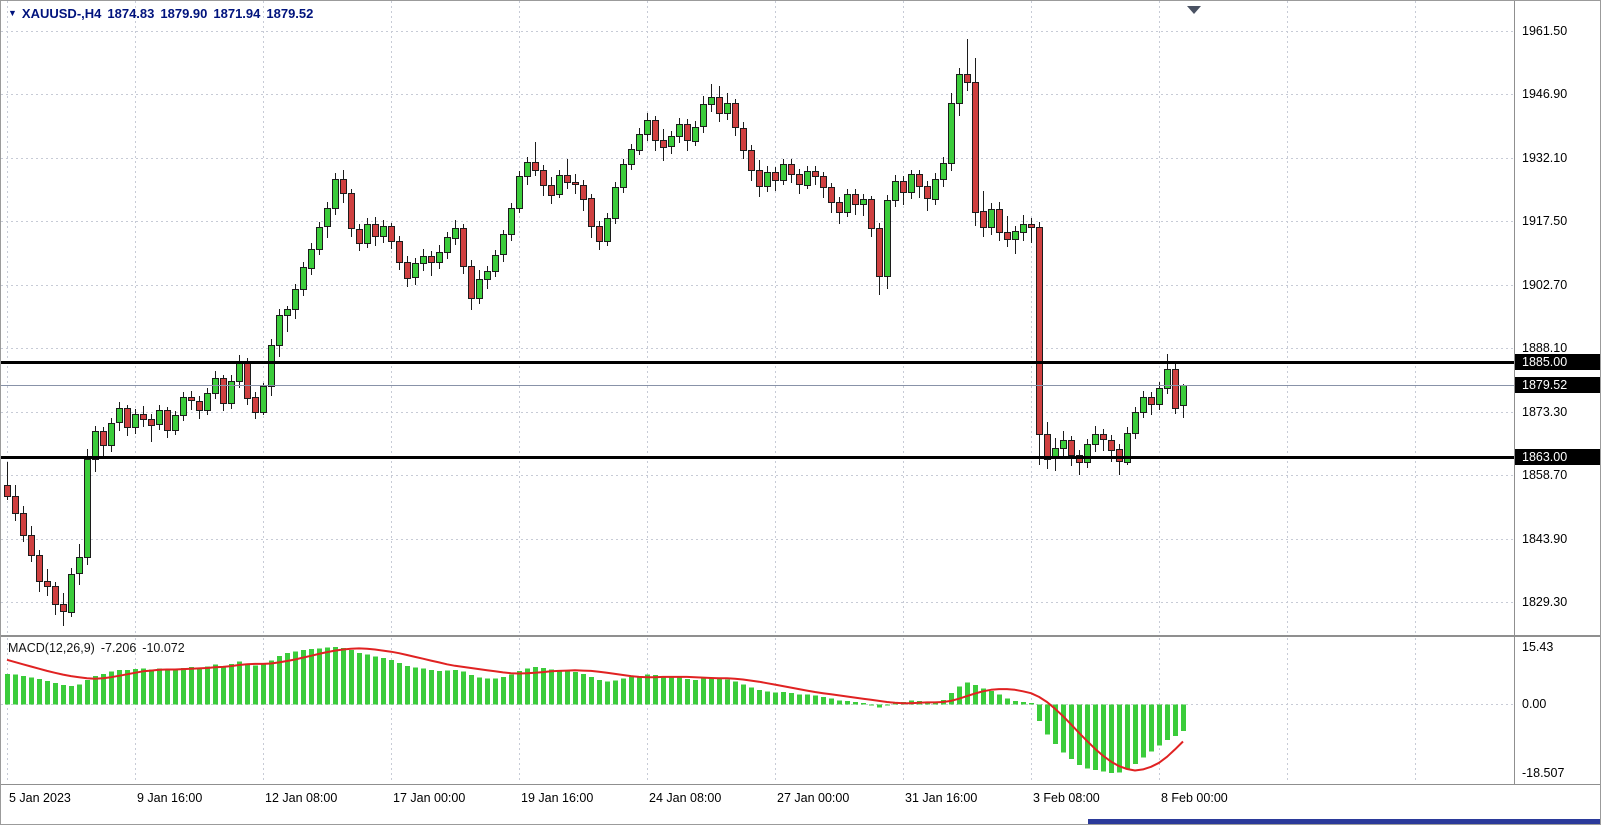  I want to click on svg-text: 0.00, so click(1534, 704).